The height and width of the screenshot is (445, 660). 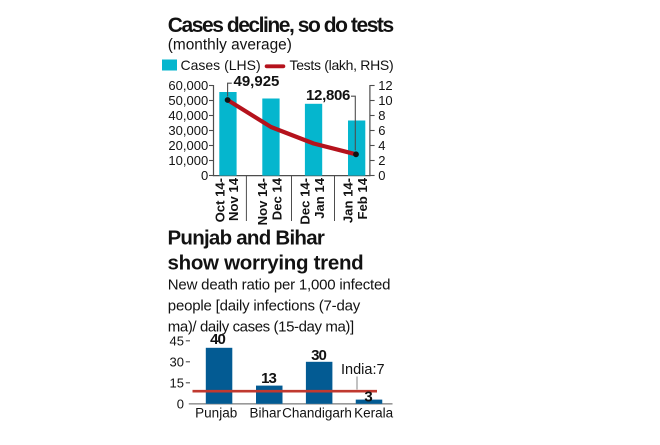 What do you see at coordinates (277, 198) in the screenshot?
I see `svg-text: Dec 14` at bounding box center [277, 198].